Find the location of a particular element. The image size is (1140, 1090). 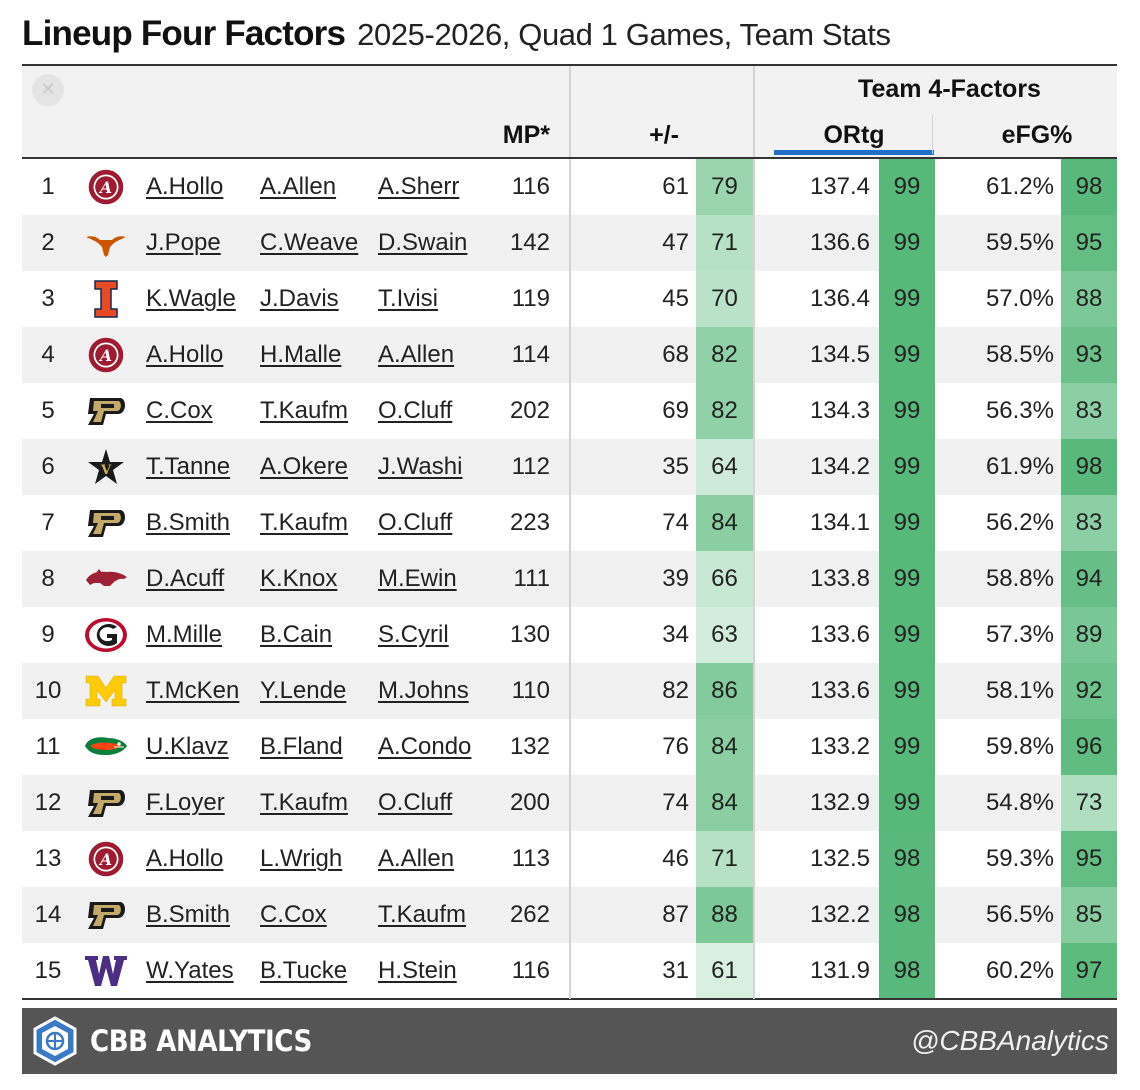

efg-cell: 56.5% is located at coordinates (1019, 914).